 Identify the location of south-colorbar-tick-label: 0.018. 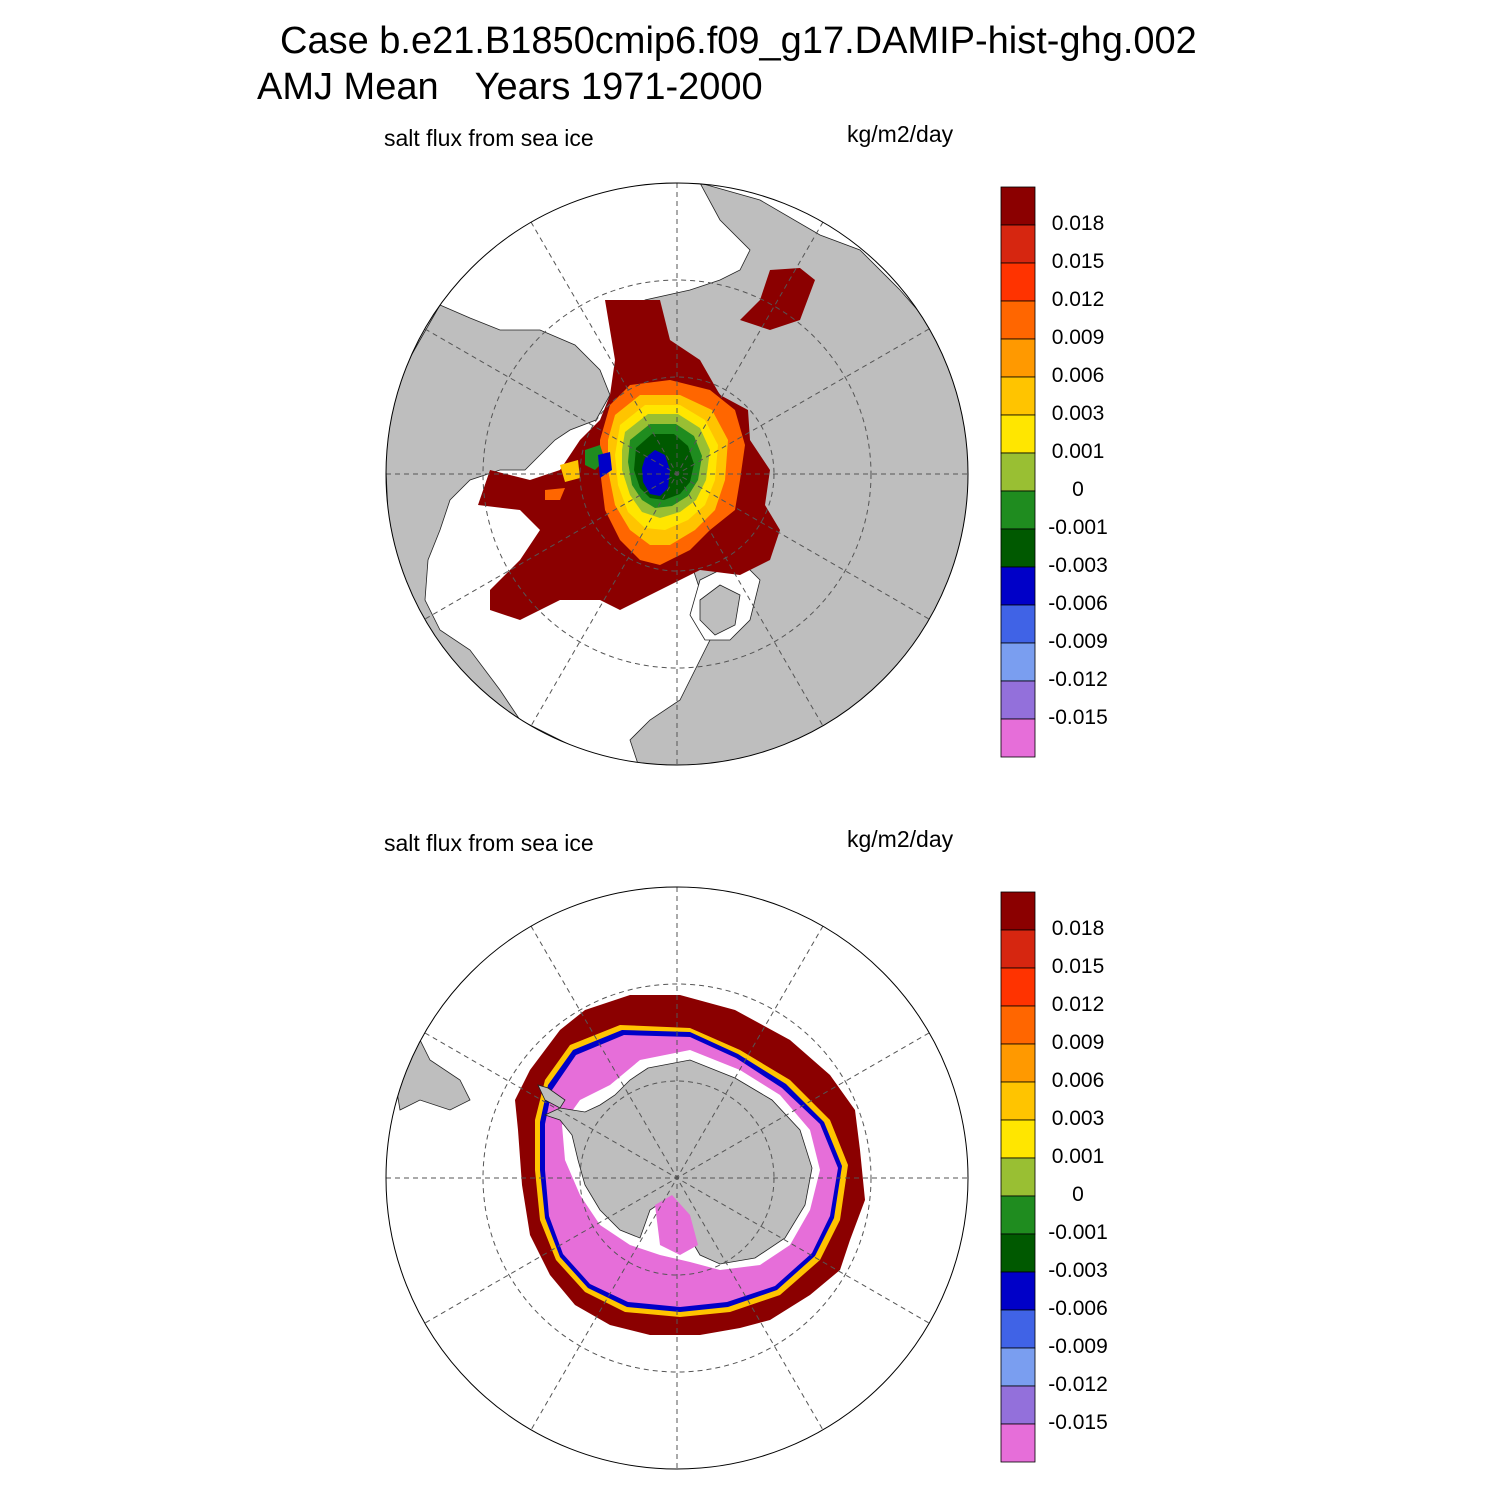
(1078, 928).